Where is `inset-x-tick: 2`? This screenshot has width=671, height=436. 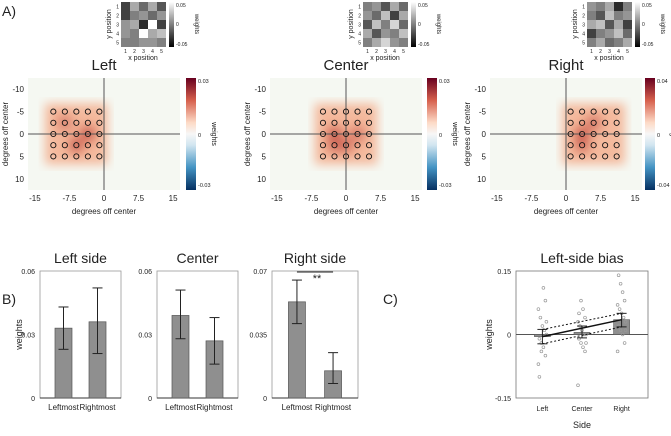 inset-x-tick: 2 is located at coordinates (134, 52).